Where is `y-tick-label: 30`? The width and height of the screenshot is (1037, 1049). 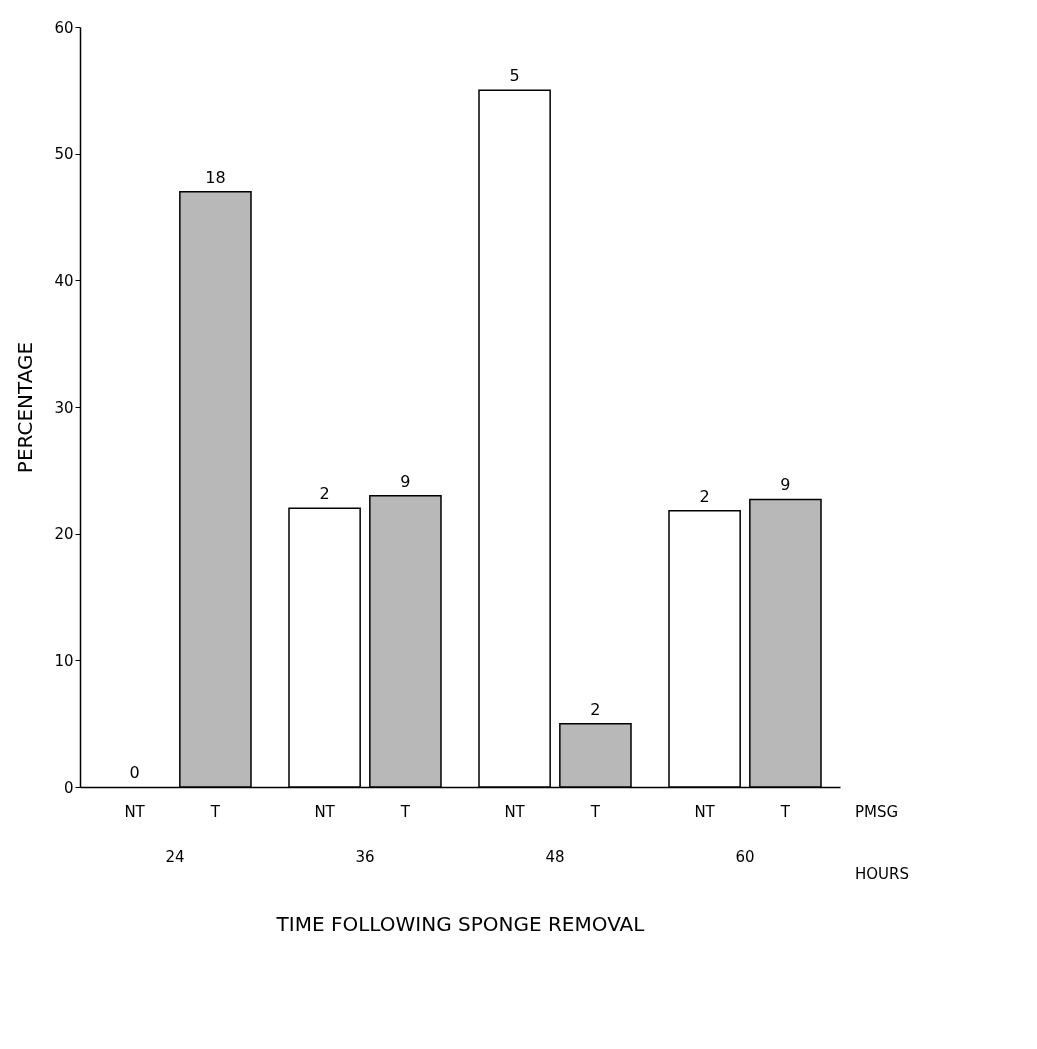
y-tick-label: 30 is located at coordinates (64, 407).